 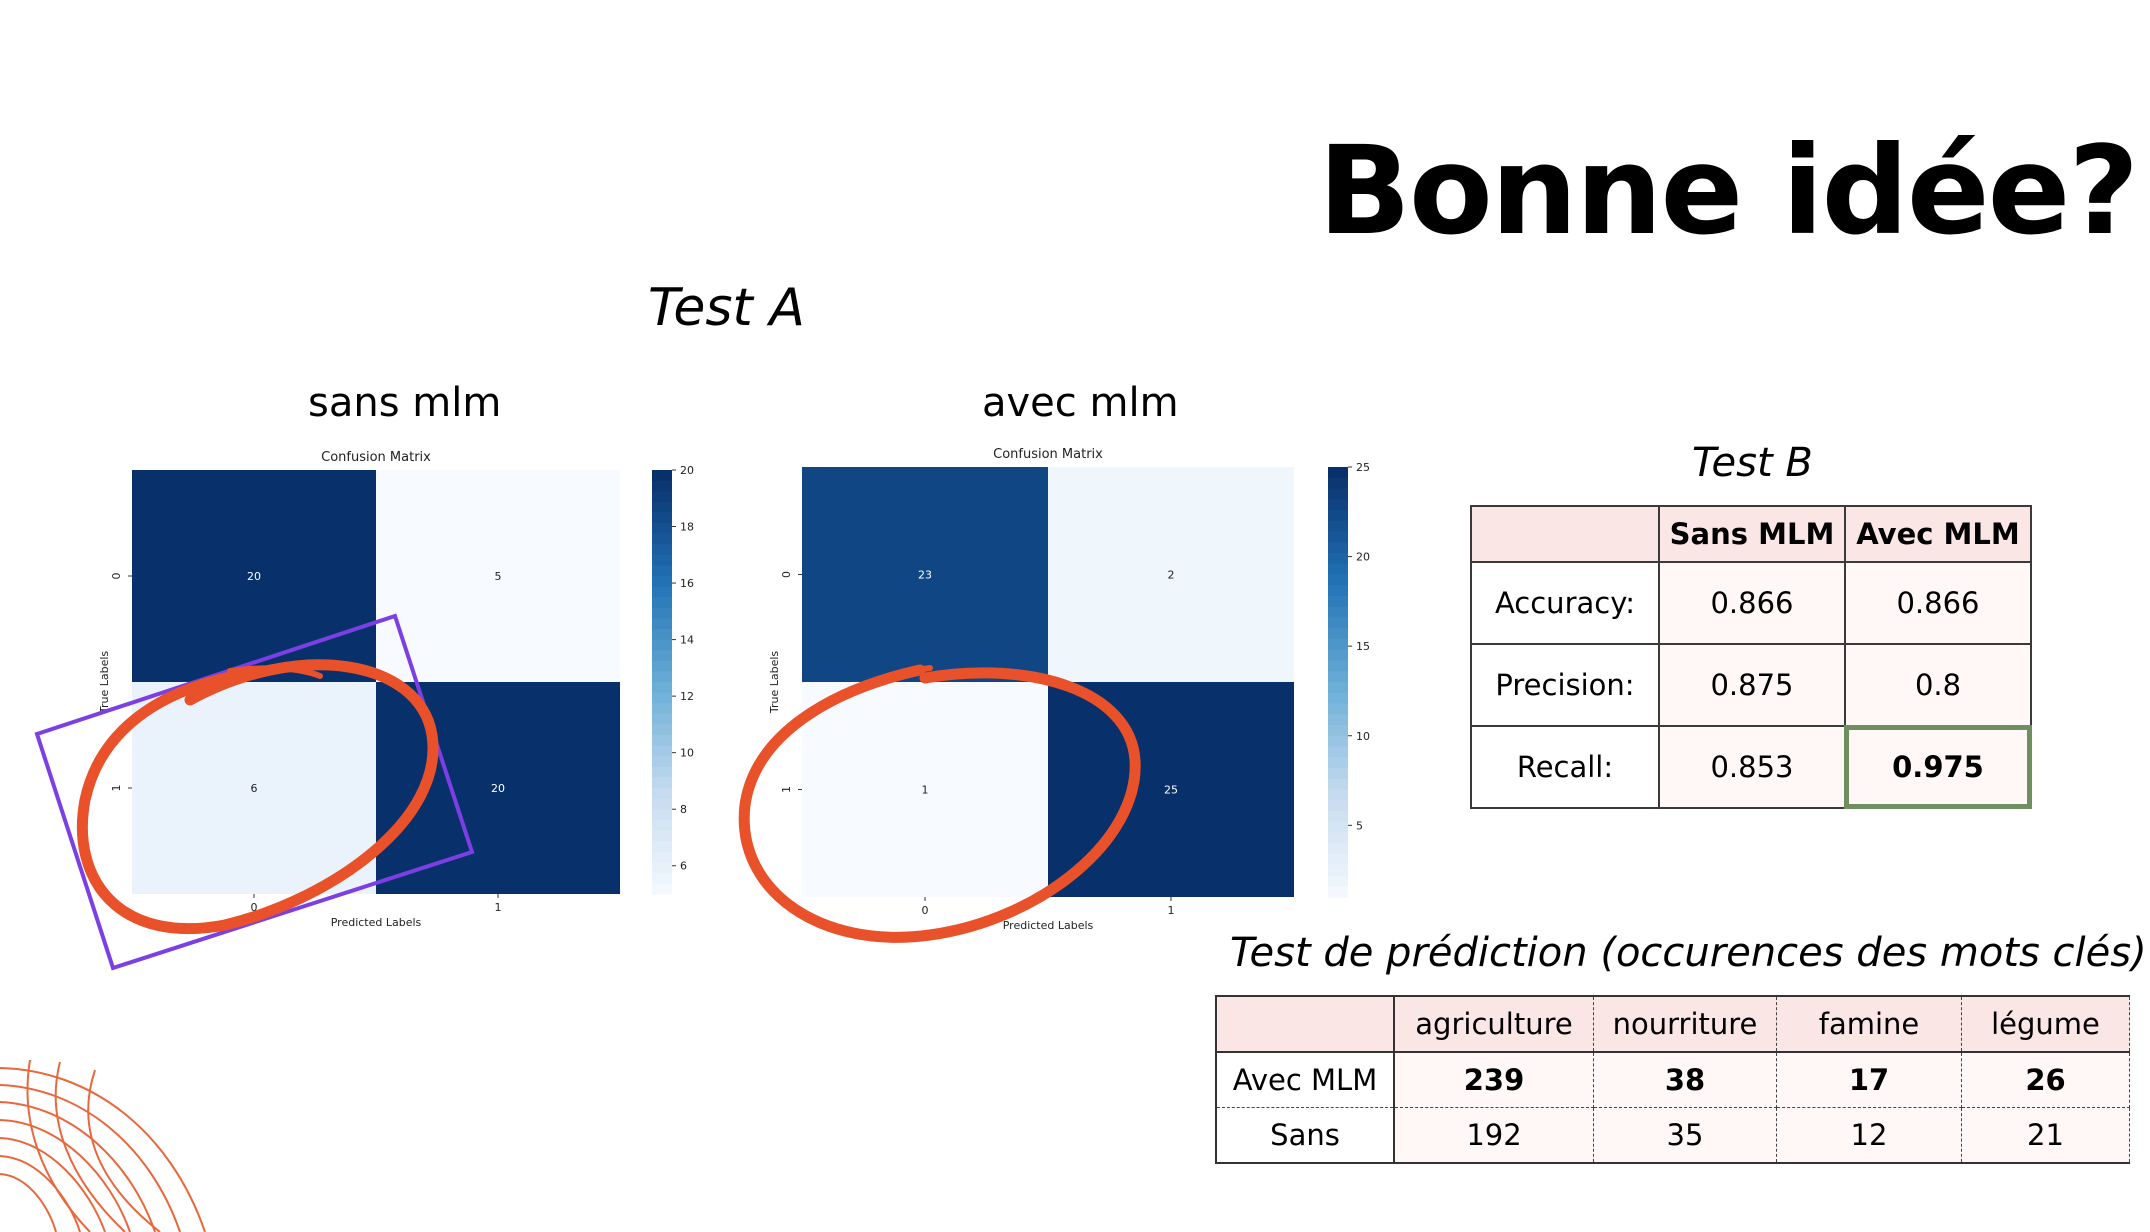 I want to click on table-corner, so click(x=1565, y=534).